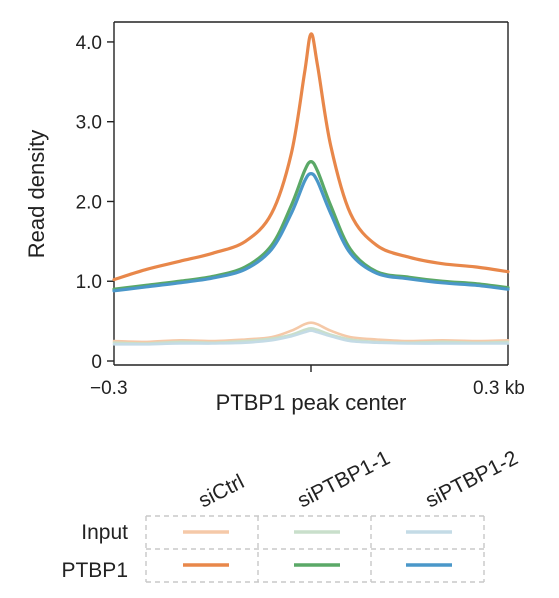 The height and width of the screenshot is (598, 559). What do you see at coordinates (317, 548) in the screenshot?
I see `legend-swatches` at bounding box center [317, 548].